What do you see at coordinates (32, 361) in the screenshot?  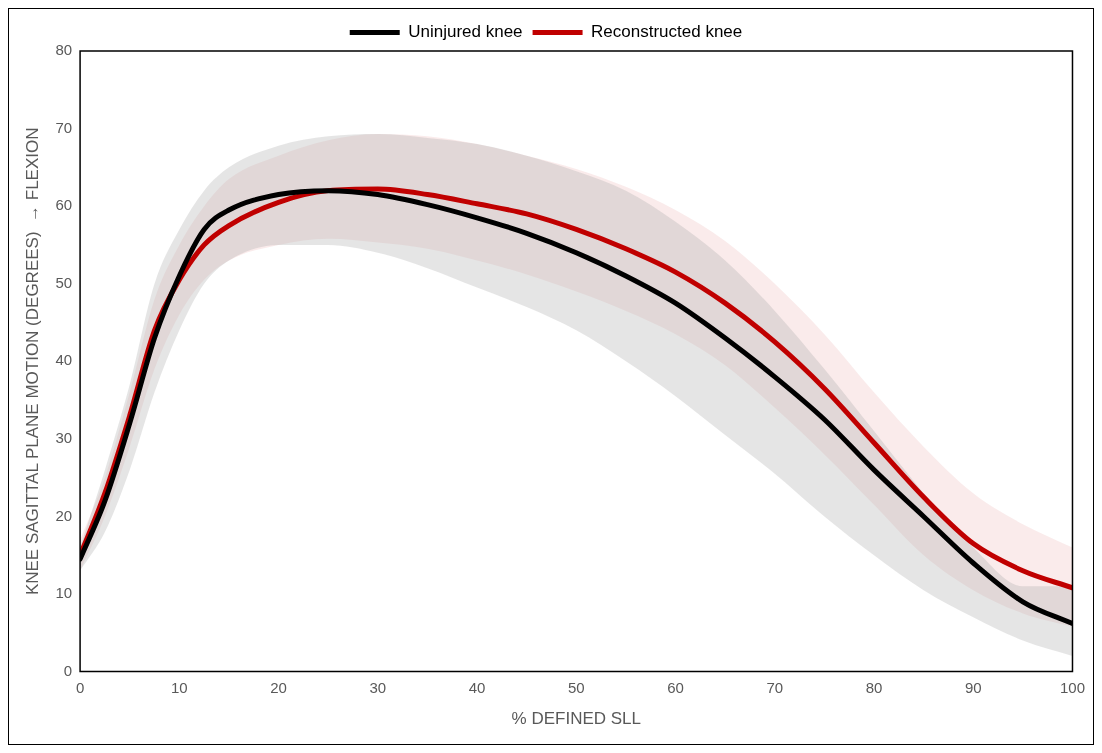 I see `y-axis-title: KNEE SAGITTAL PLANE MOTION (DEGREES) → FLEXION` at bounding box center [32, 361].